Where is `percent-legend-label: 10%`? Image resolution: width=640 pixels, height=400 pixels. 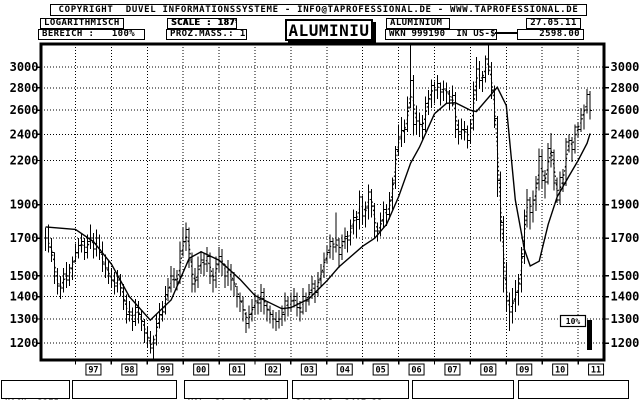 percent-legend-label: 10% is located at coordinates (573, 321).